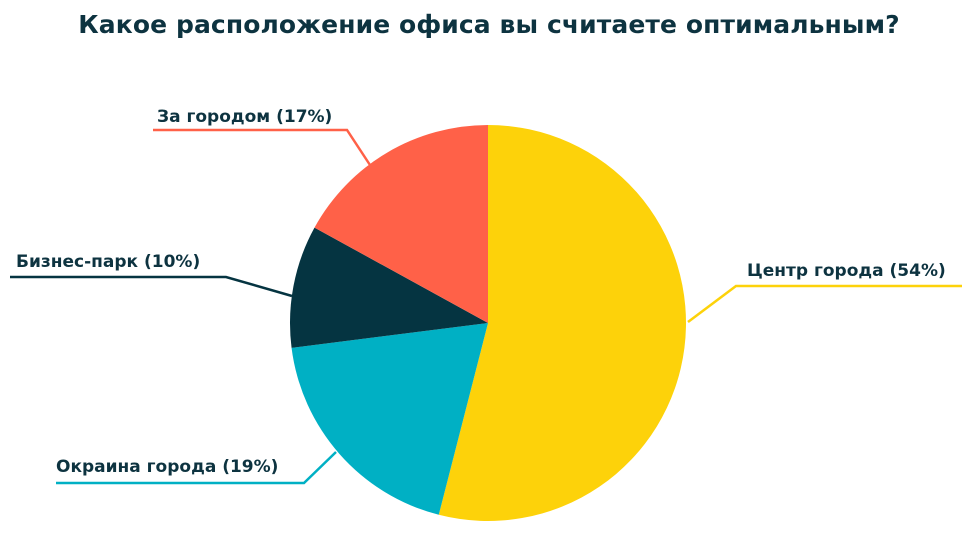 The width and height of the screenshot is (978, 535). Describe the element at coordinates (167, 467) in the screenshot. I see `slice-label: Окраина города (19%)` at that location.